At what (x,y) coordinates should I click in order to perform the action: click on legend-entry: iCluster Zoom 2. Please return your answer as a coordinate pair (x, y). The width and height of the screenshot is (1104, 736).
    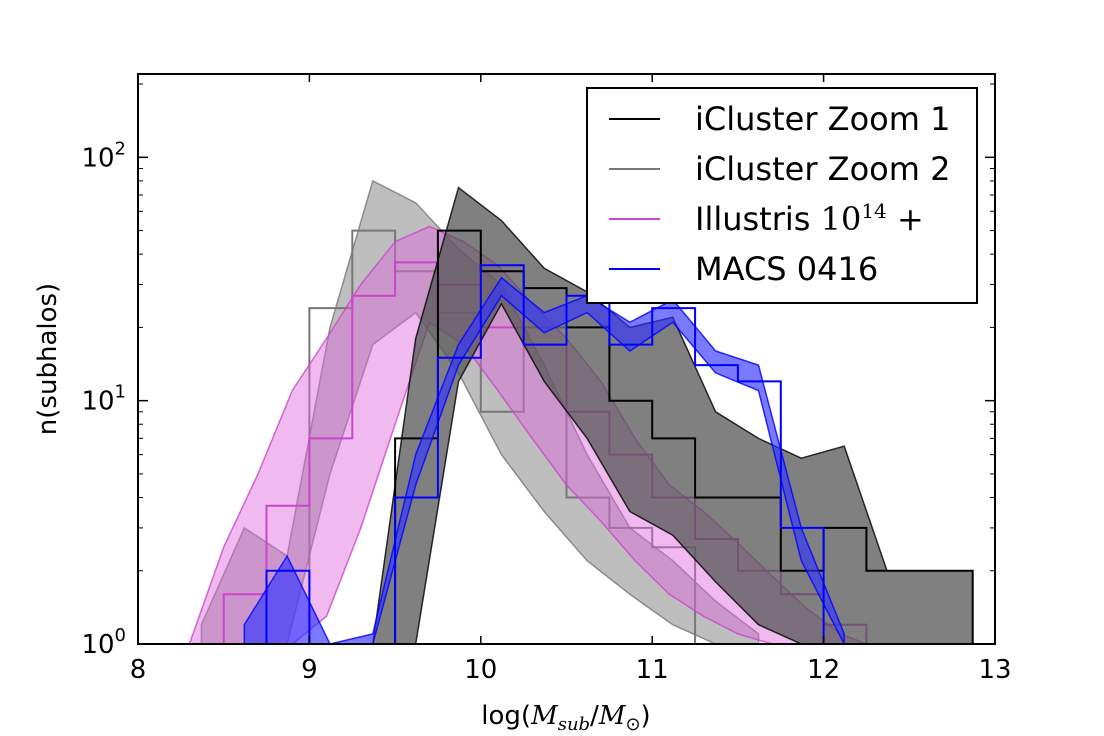
    Looking at the image, I should click on (822, 169).